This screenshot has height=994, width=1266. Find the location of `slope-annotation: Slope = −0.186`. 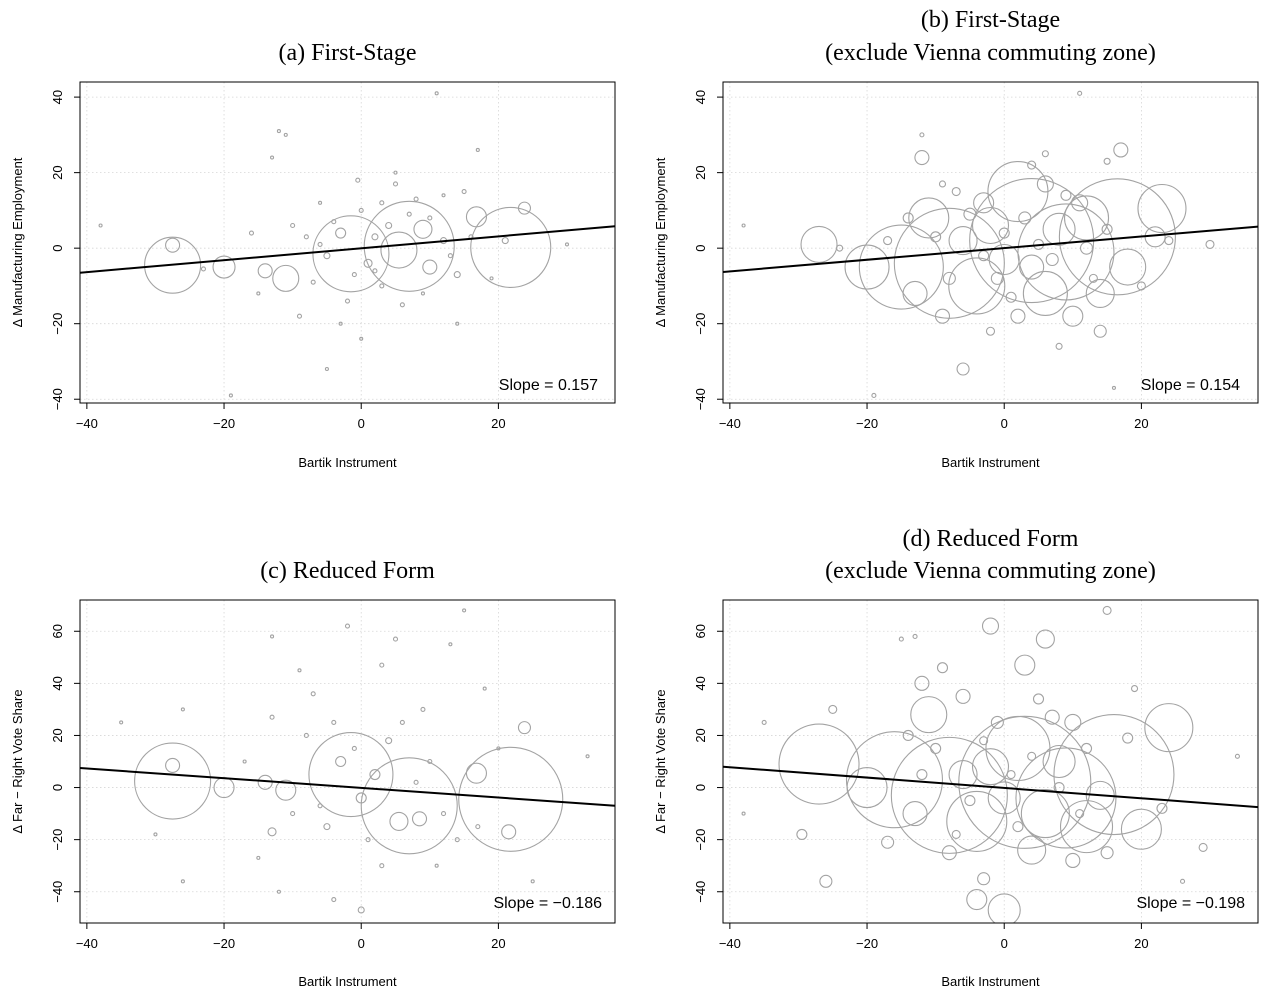

slope-annotation: Slope = −0.186 is located at coordinates (547, 903).